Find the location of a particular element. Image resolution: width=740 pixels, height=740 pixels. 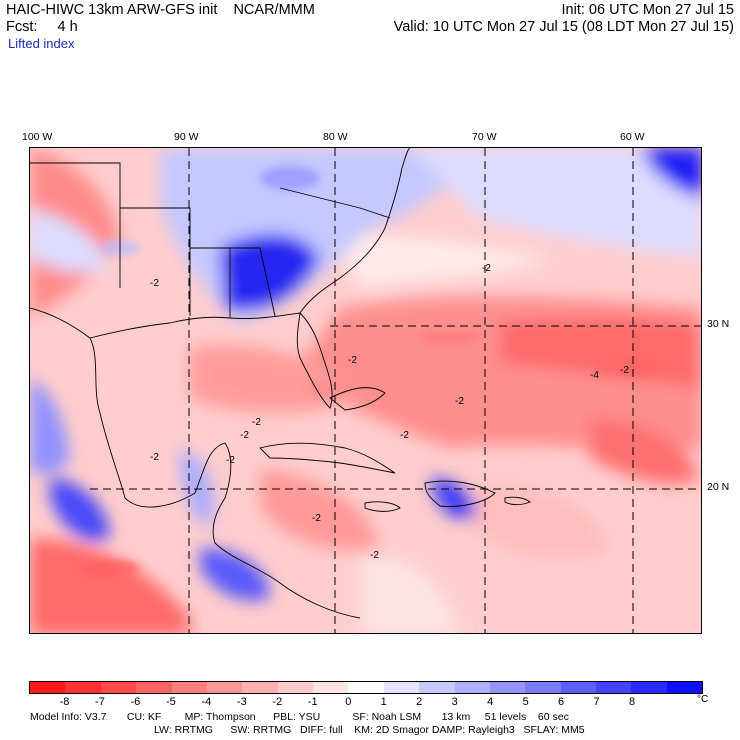

colorbar-tick-label: 8 is located at coordinates (632, 702).